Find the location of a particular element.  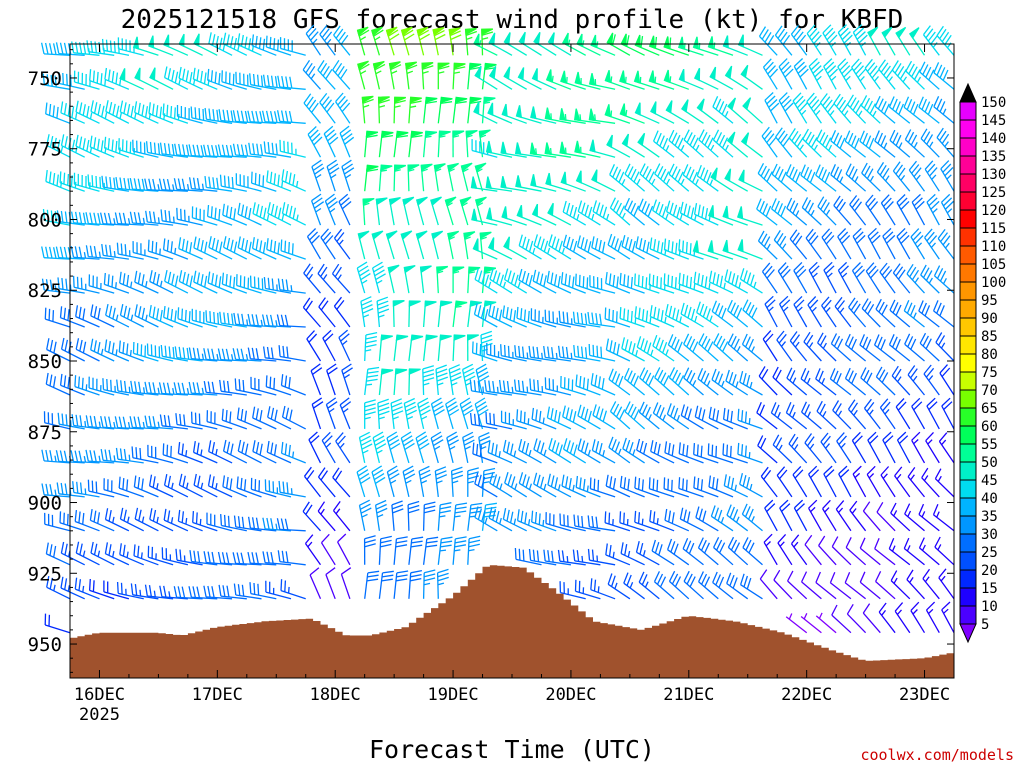

credit-text: coolwx.com/models is located at coordinates (937, 755).